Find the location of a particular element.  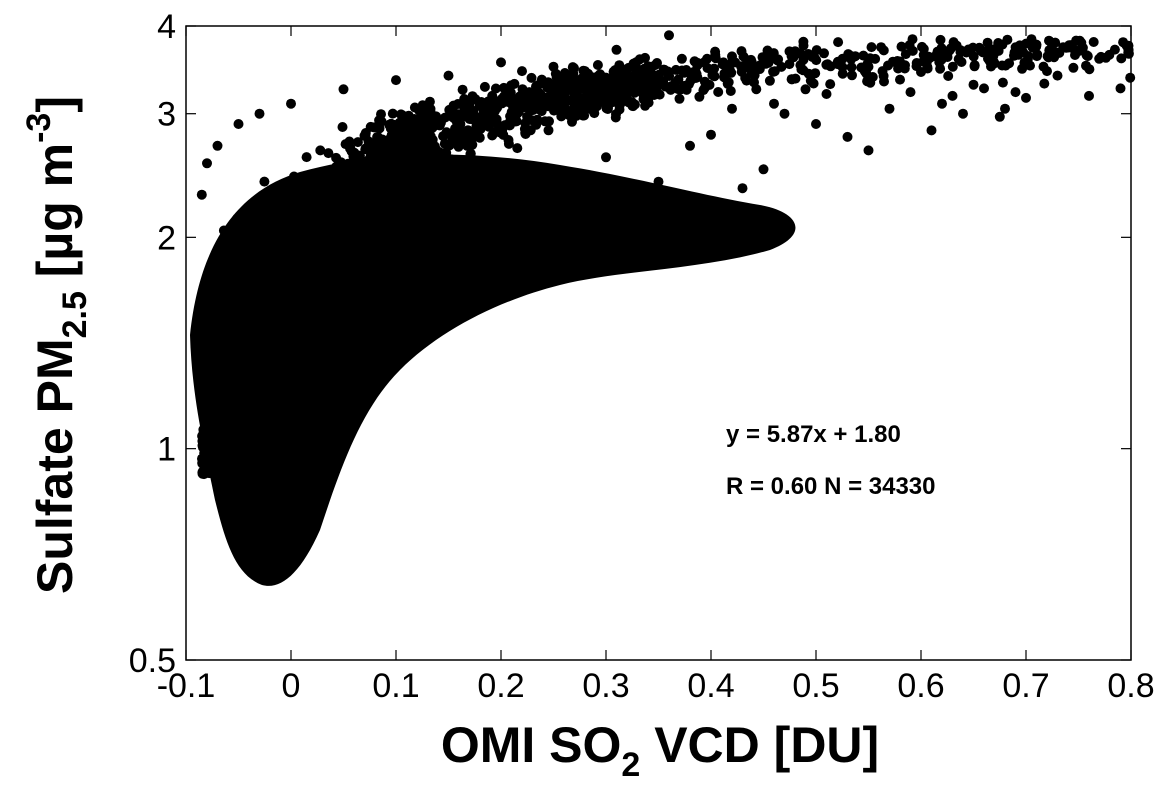

x-tick-label: 0.3 is located at coordinates (605, 686).